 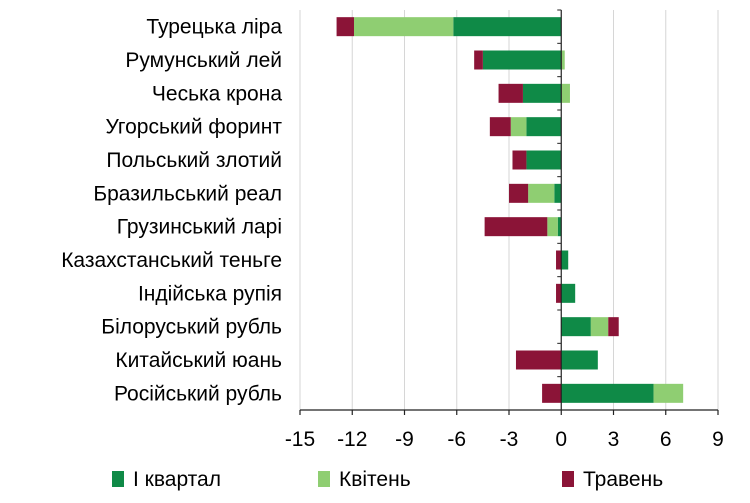 What do you see at coordinates (198, 360) in the screenshot?
I see `category-label: Китайський юань` at bounding box center [198, 360].